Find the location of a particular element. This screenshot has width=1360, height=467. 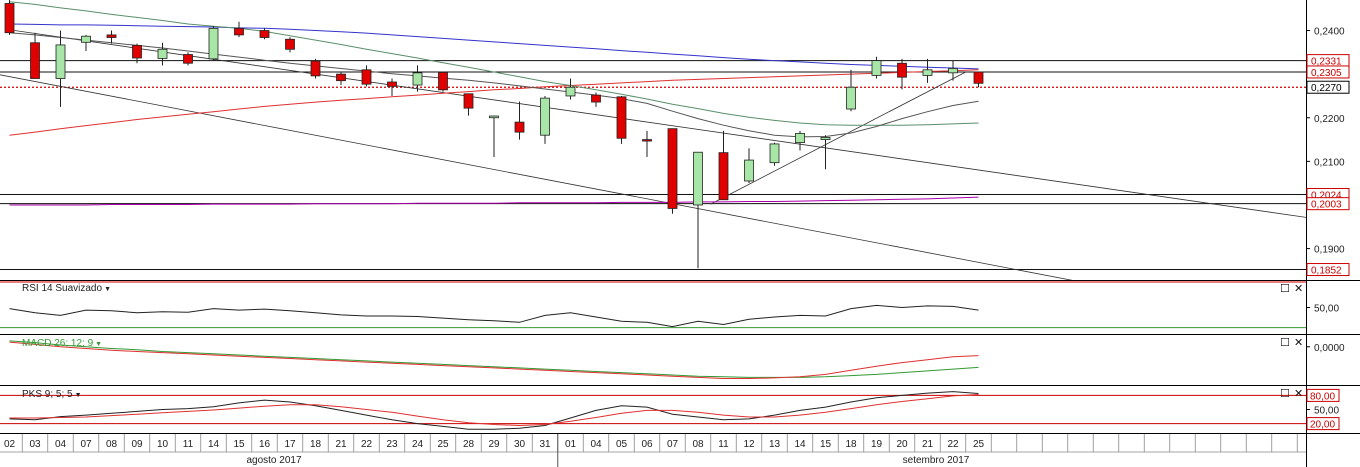

date-tick-label: 16 is located at coordinates (265, 444).